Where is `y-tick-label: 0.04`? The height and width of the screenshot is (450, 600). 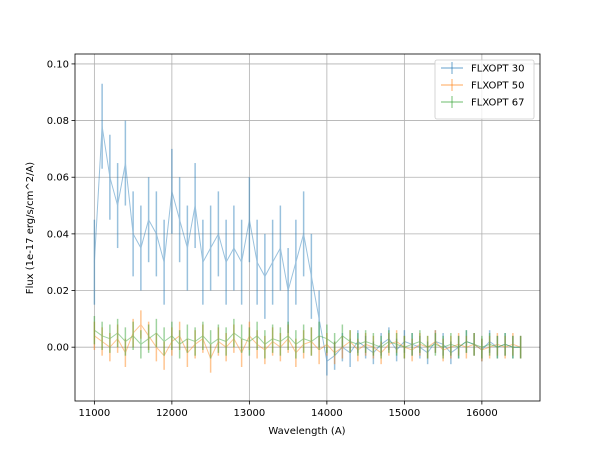
y-tick-label: 0.04 is located at coordinates (58, 234).